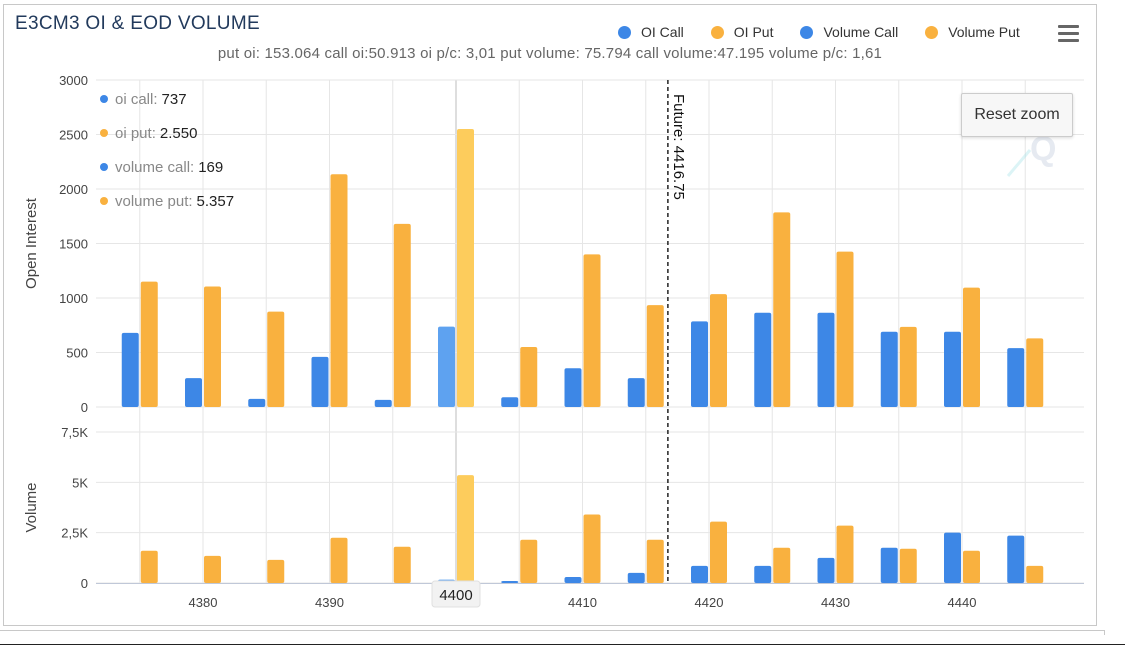 The width and height of the screenshot is (1125, 656). Describe the element at coordinates (74, 432) in the screenshot. I see `y-tick-label: 7,5K` at that location.